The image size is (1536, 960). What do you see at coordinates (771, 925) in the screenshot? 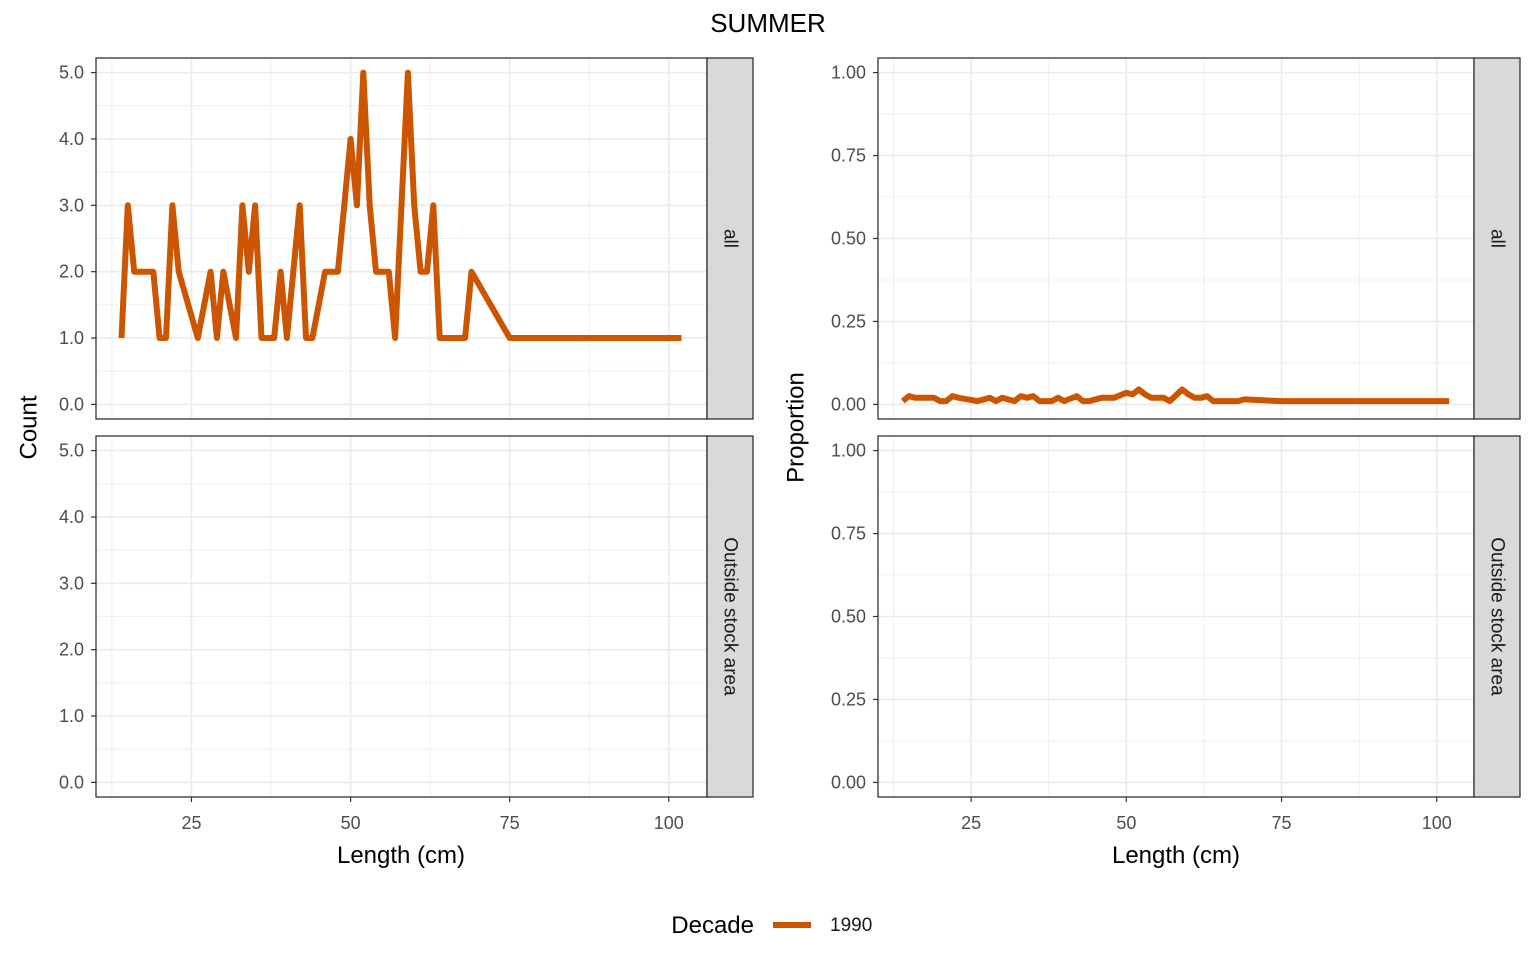
I see `legend: Decade 1990` at bounding box center [771, 925].